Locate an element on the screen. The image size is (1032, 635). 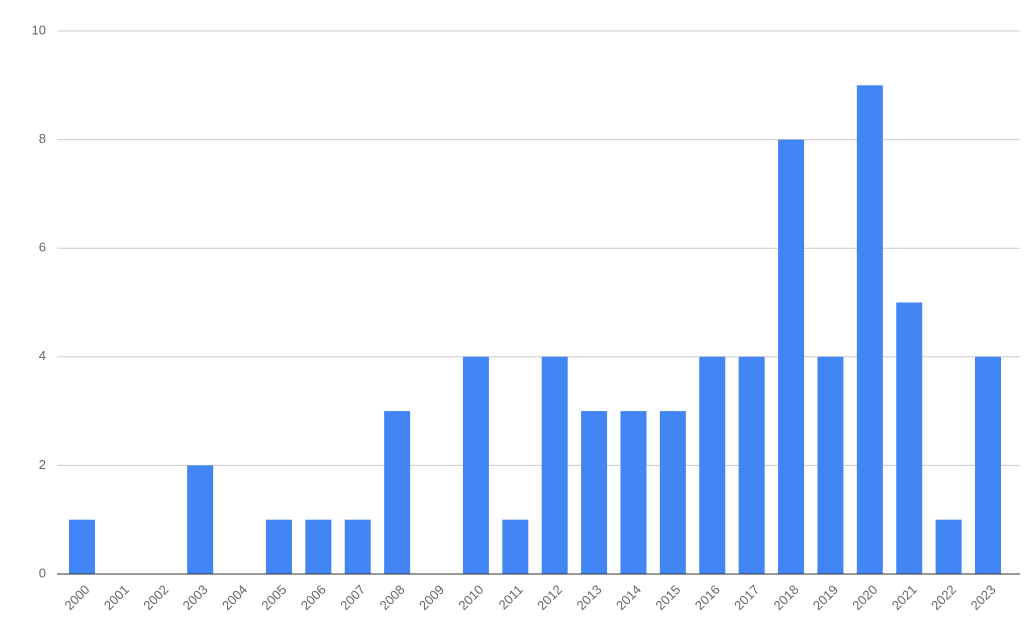
y-tick-label: 8 is located at coordinates (42, 138).